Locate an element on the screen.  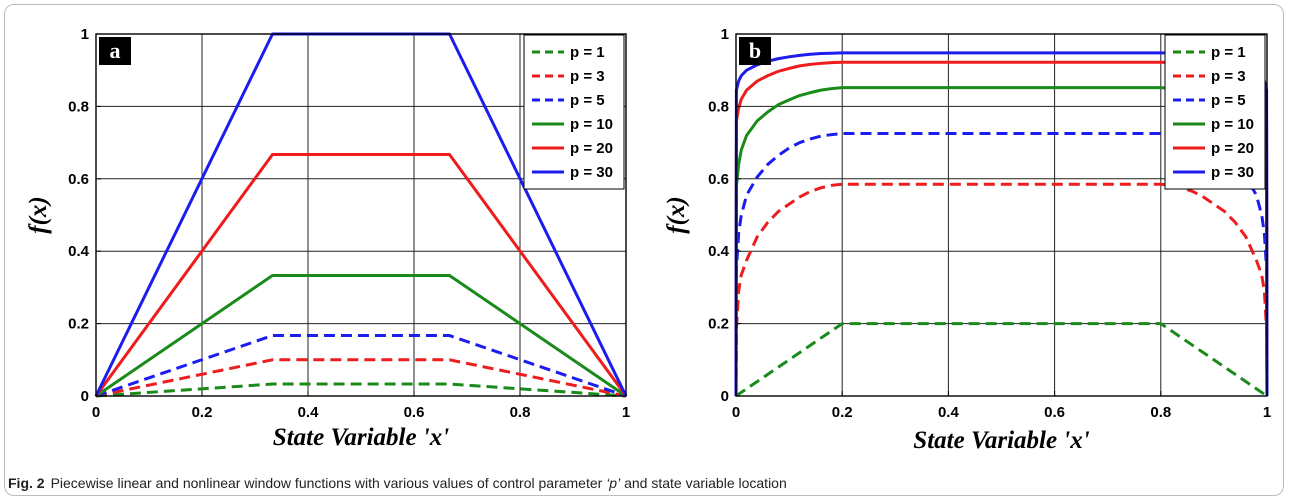
panel-a-legend-label: p = 30 is located at coordinates (591, 172).